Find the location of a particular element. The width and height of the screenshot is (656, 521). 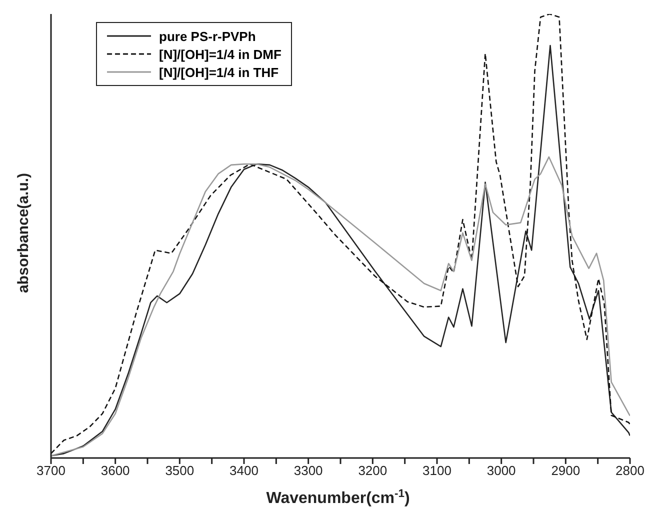

legend-label: pure PS-r-PVPh is located at coordinates (207, 36).